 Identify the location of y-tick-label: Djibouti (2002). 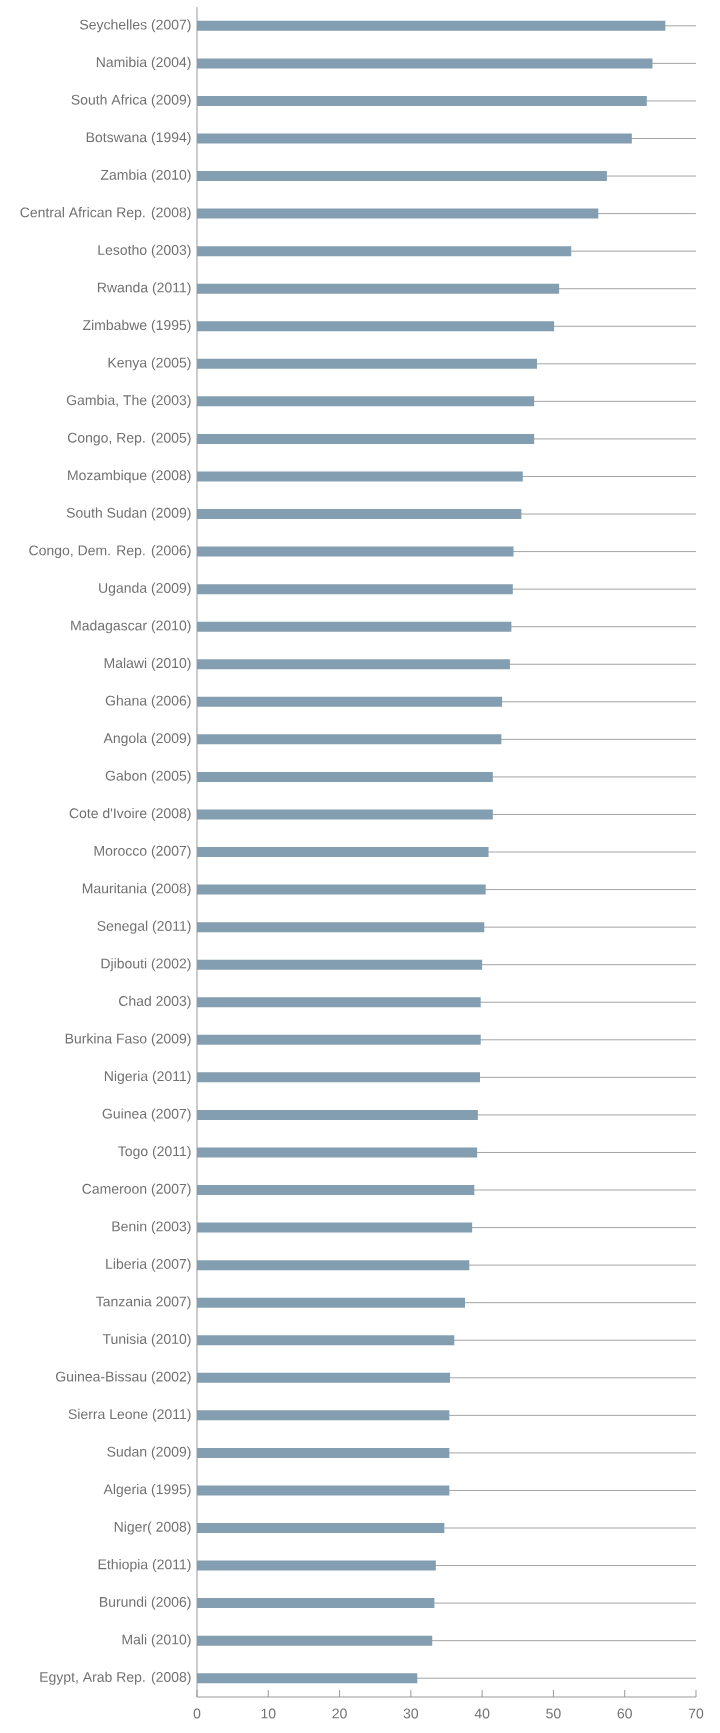
(146, 965).